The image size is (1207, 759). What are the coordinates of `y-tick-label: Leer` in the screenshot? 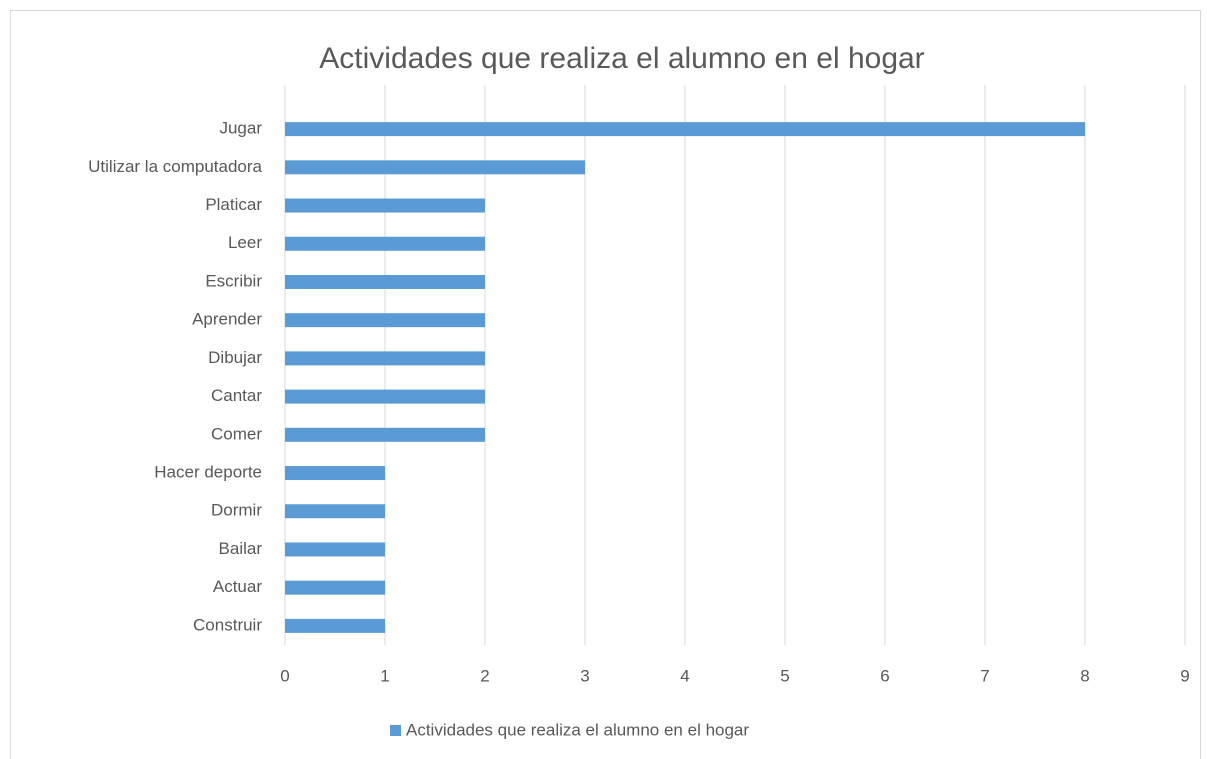 It's located at (245, 242).